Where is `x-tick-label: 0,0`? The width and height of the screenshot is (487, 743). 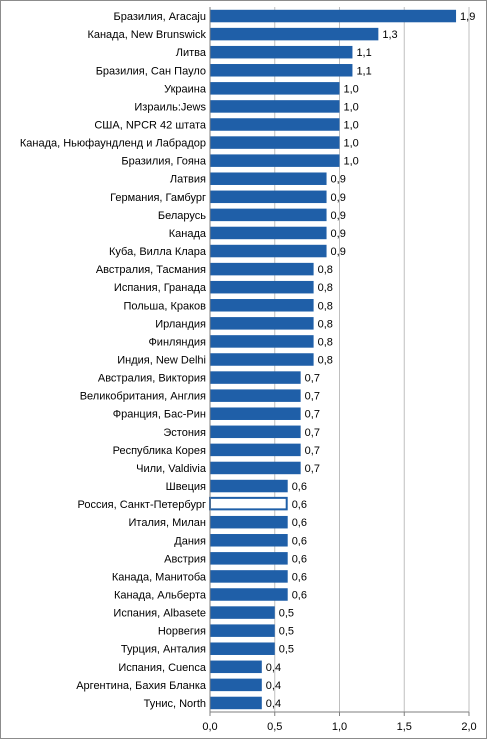 x-tick-label: 0,0 is located at coordinates (209, 727).